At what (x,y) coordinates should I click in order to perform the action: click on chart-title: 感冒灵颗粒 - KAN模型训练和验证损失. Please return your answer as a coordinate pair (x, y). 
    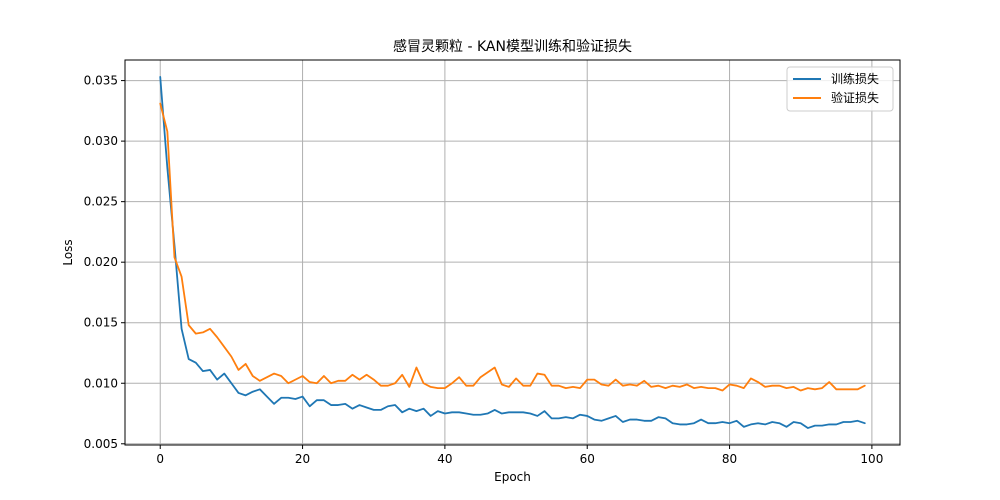
    Looking at the image, I should click on (512, 46).